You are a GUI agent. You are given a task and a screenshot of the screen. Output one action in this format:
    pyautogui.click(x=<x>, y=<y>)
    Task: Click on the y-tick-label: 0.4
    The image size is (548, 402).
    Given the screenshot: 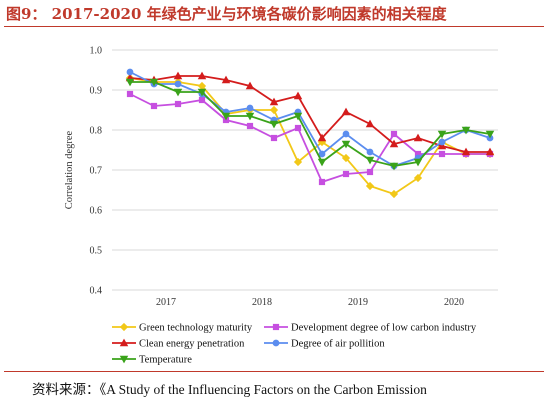 What is the action you would take?
    pyautogui.click(x=96, y=291)
    